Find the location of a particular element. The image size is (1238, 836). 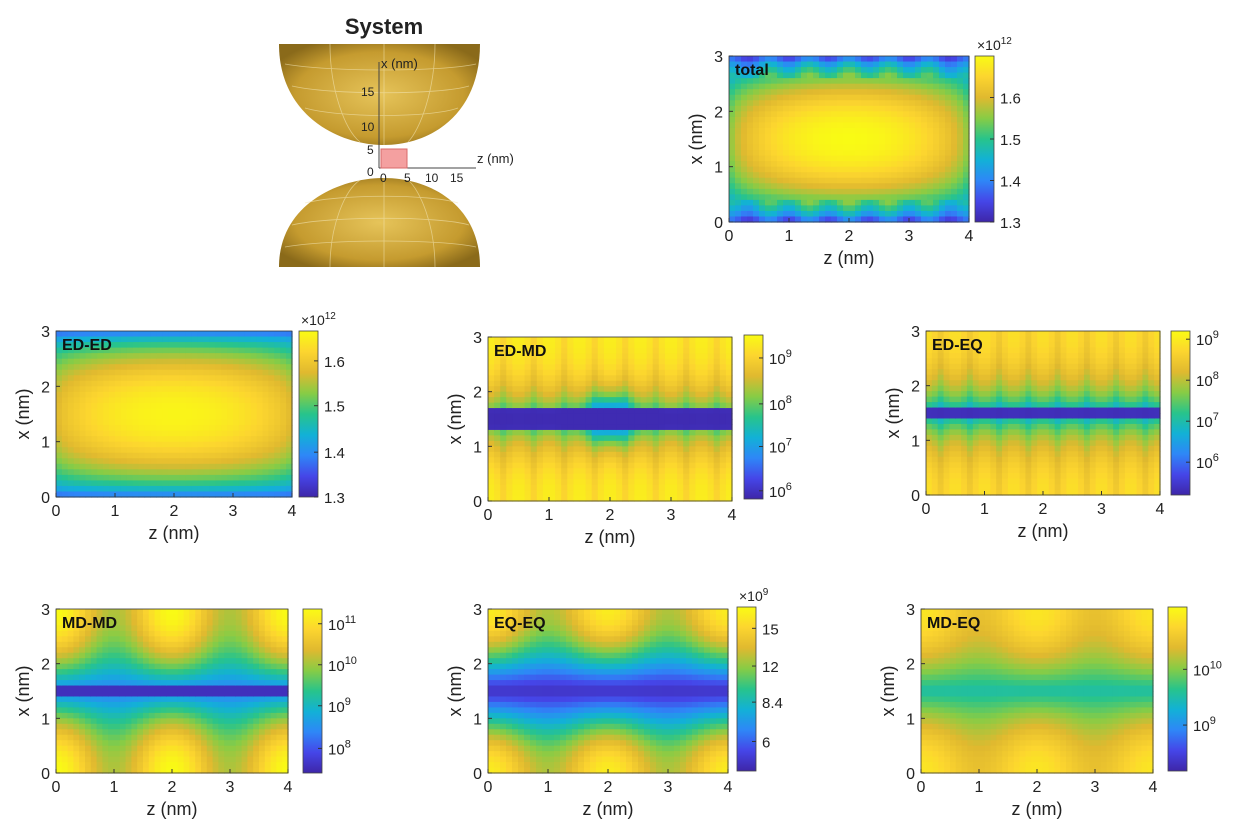

colorbar-tick-label: 1.4 is located at coordinates (334, 453).